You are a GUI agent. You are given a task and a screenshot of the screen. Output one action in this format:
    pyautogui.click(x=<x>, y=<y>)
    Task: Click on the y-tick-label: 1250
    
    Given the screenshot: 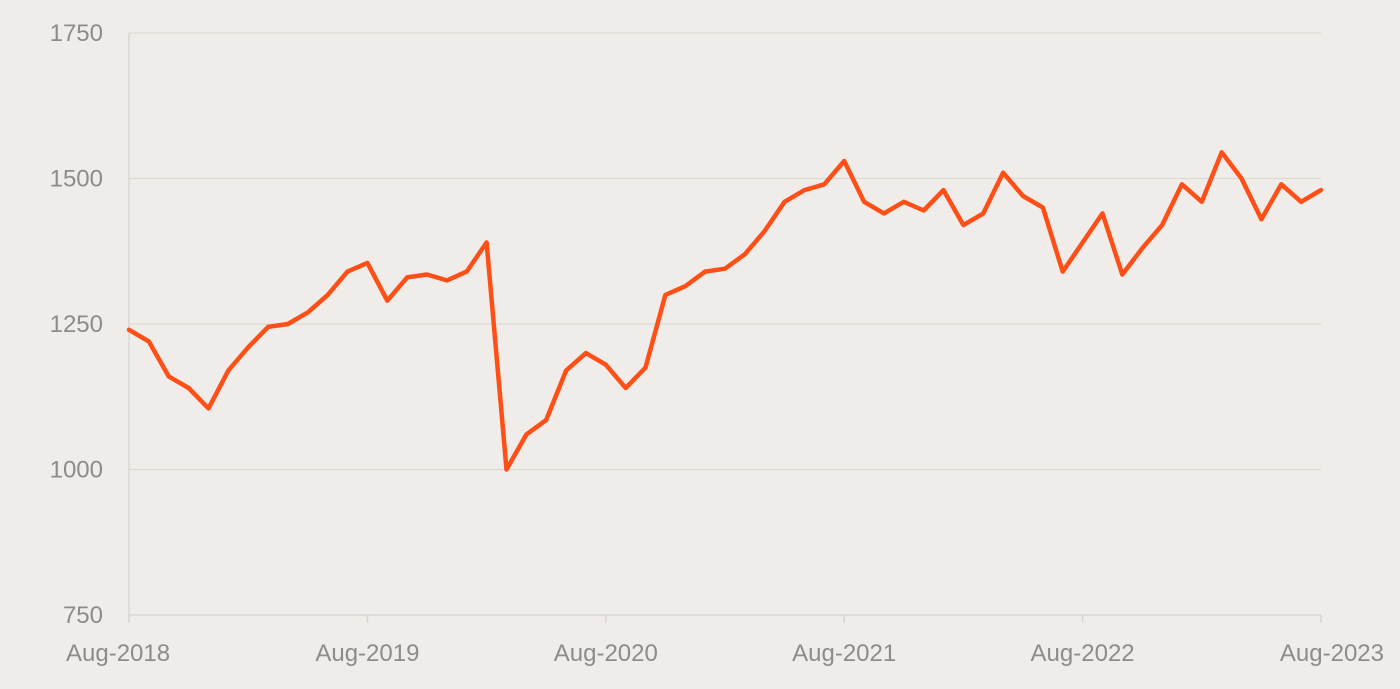 What is the action you would take?
    pyautogui.click(x=76, y=324)
    